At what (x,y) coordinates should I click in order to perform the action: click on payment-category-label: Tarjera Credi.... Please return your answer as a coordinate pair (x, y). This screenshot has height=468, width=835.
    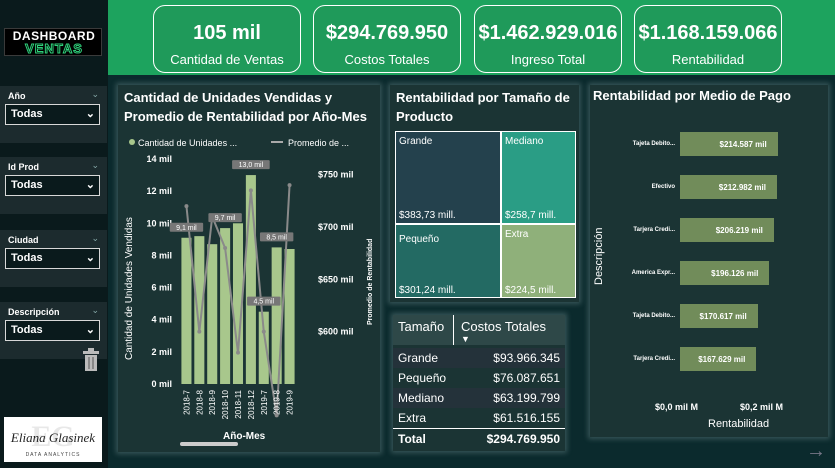
    Looking at the image, I should click on (654, 359).